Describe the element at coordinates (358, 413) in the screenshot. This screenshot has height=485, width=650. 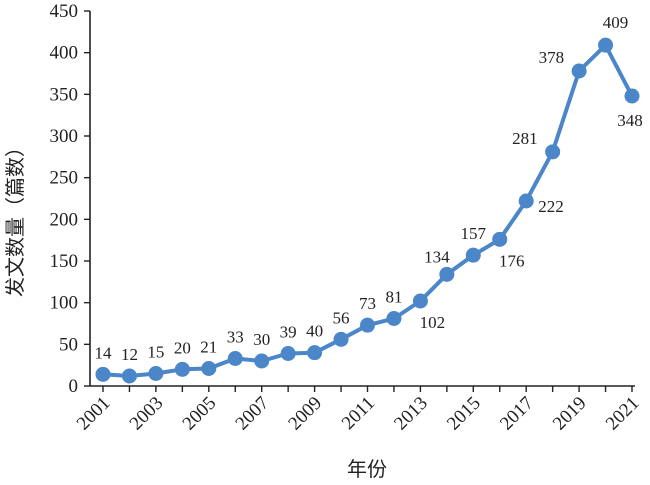
I see `x-tick-label: 2011` at that location.